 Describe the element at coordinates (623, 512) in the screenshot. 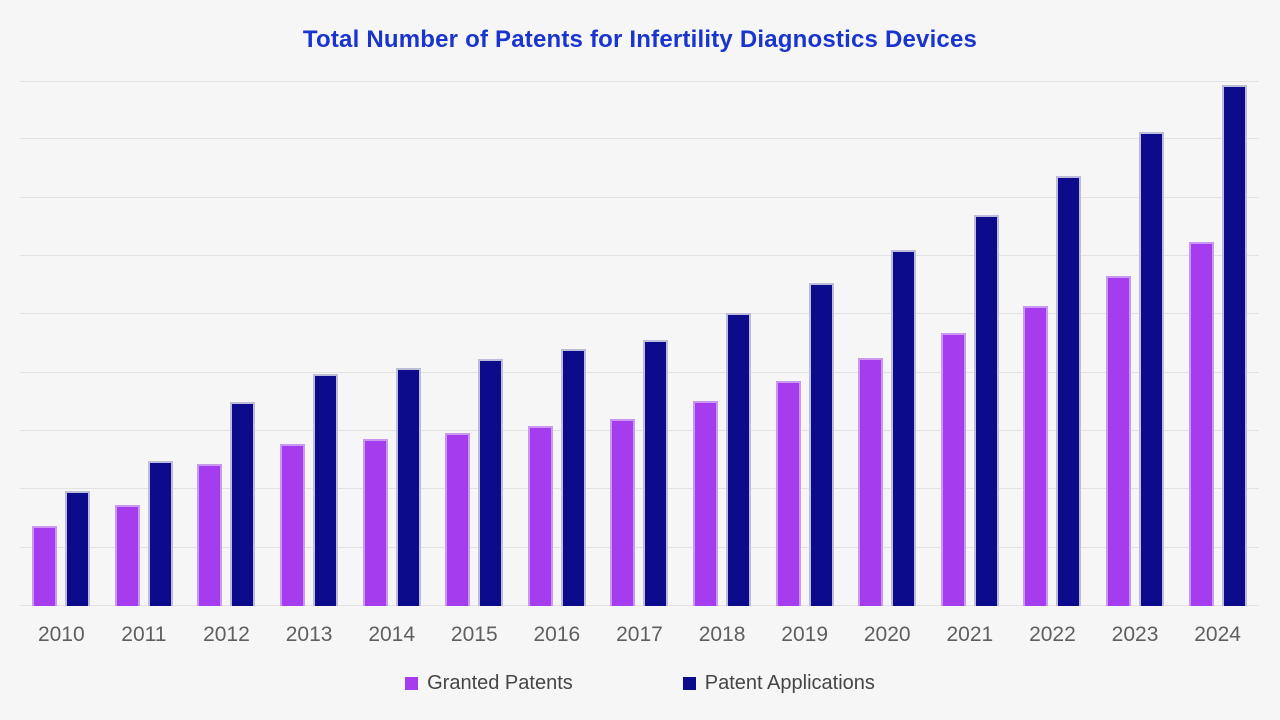

I see `bar-granted-patents-2017` at that location.